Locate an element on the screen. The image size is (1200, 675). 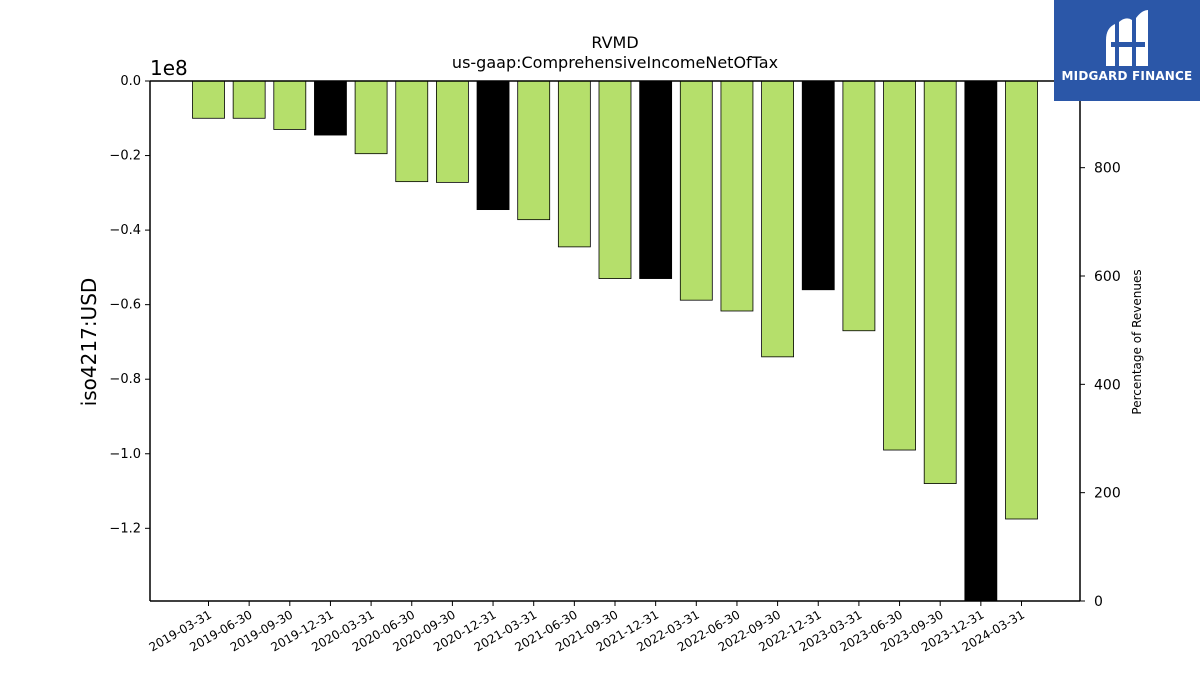
chart-title: RVMD is located at coordinates (614, 42).